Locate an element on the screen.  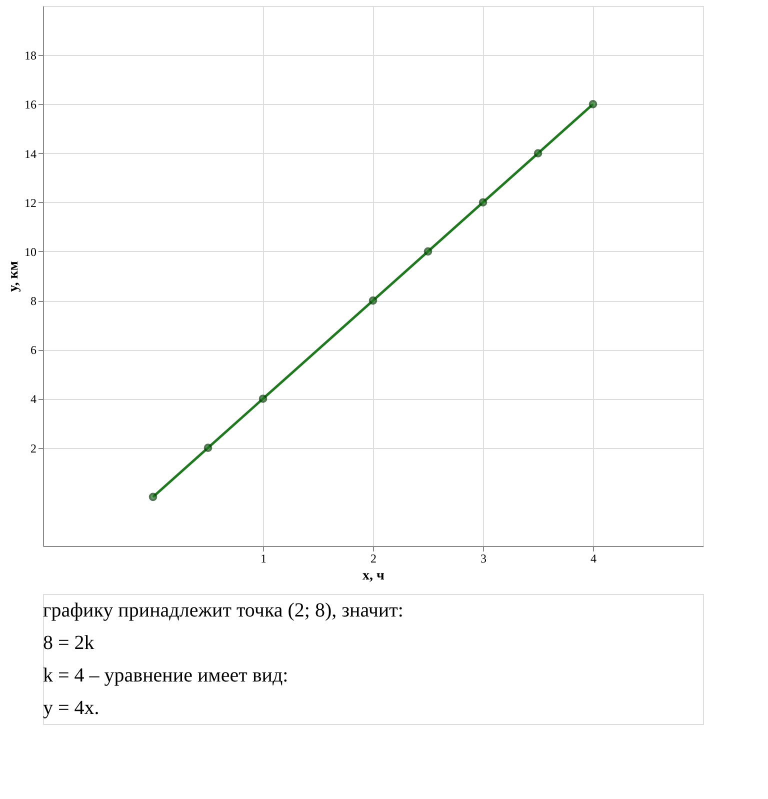
text: графику принадлежит точка (2; 8), значит: is located at coordinates (223, 610).